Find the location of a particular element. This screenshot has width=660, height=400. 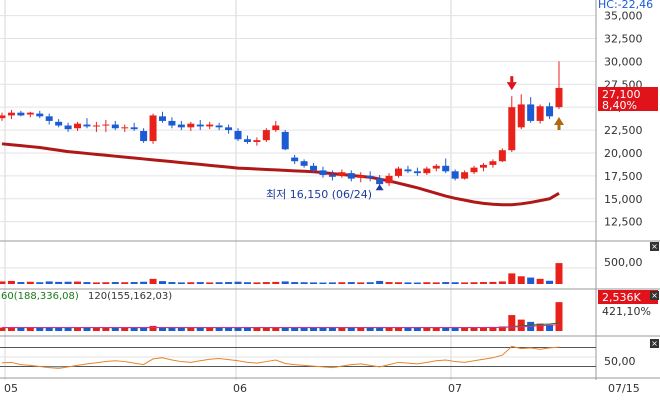

oscillator-line is located at coordinates (280, 357).